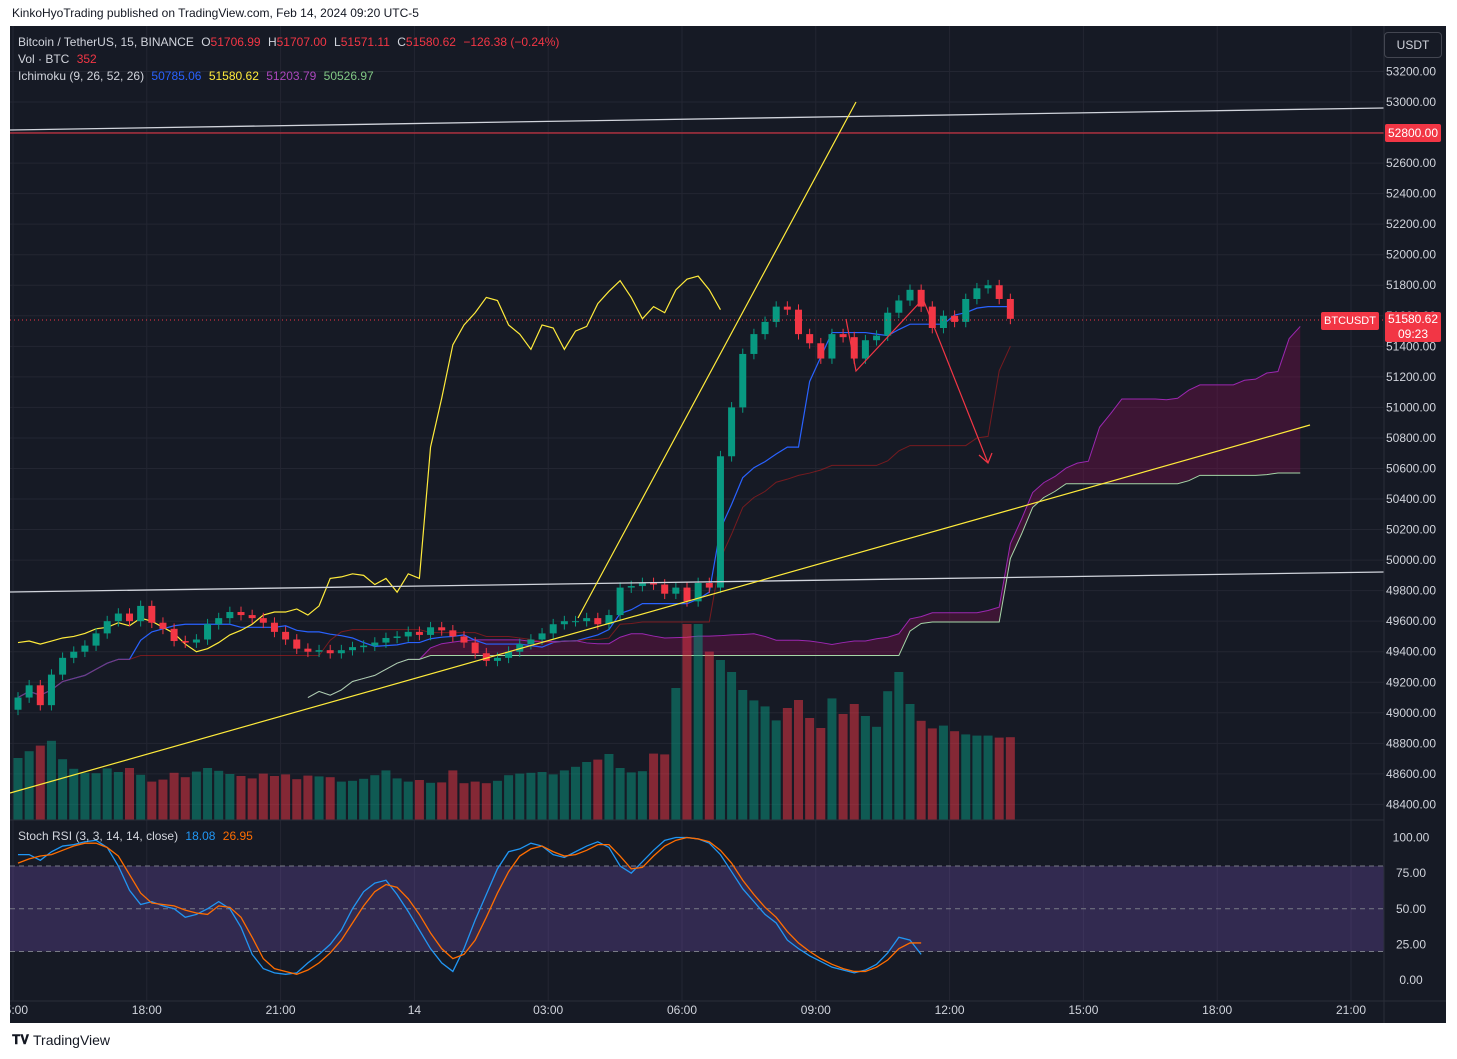 The width and height of the screenshot is (1457, 1059). I want to click on currency-button: USDT, so click(1413, 45).